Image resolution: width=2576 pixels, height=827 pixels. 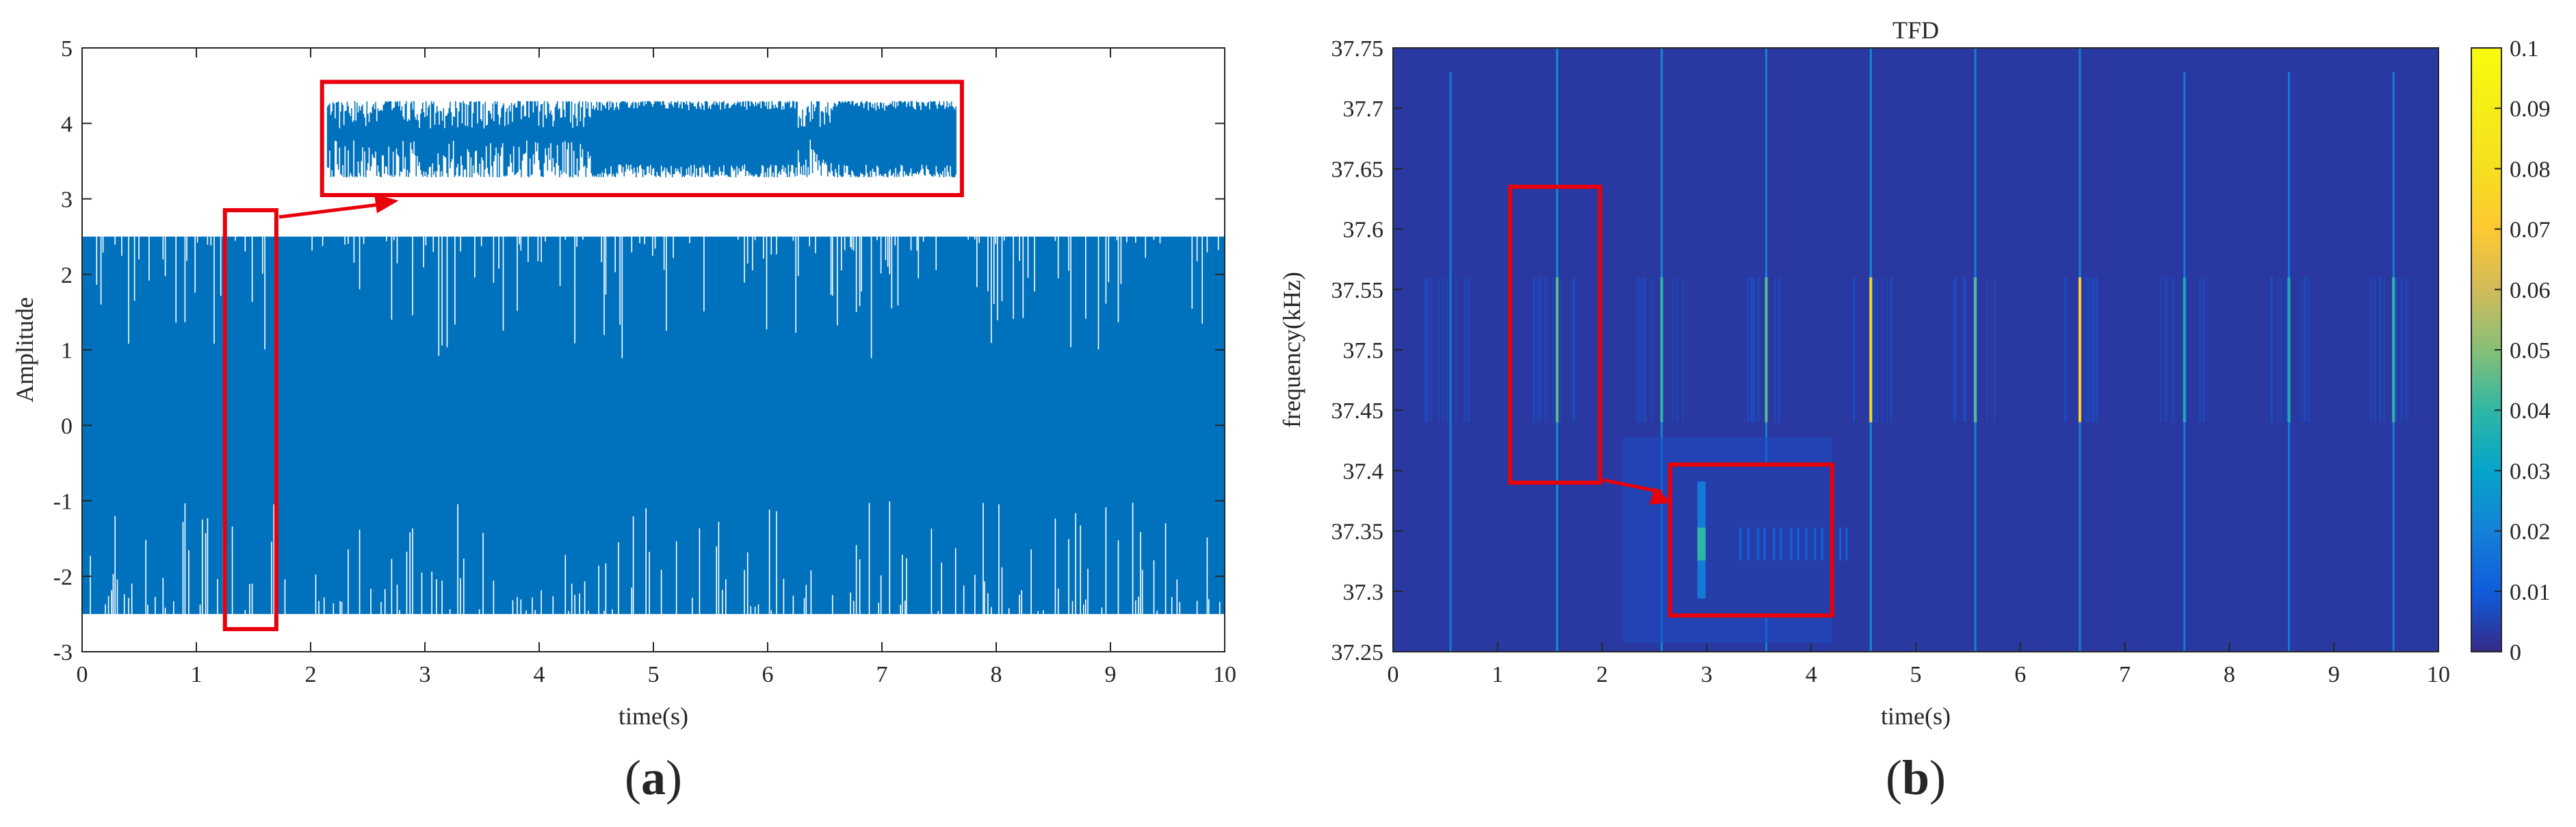 What do you see at coordinates (641, 139) in the screenshot?
I see `panel-a-zoom-inset` at bounding box center [641, 139].